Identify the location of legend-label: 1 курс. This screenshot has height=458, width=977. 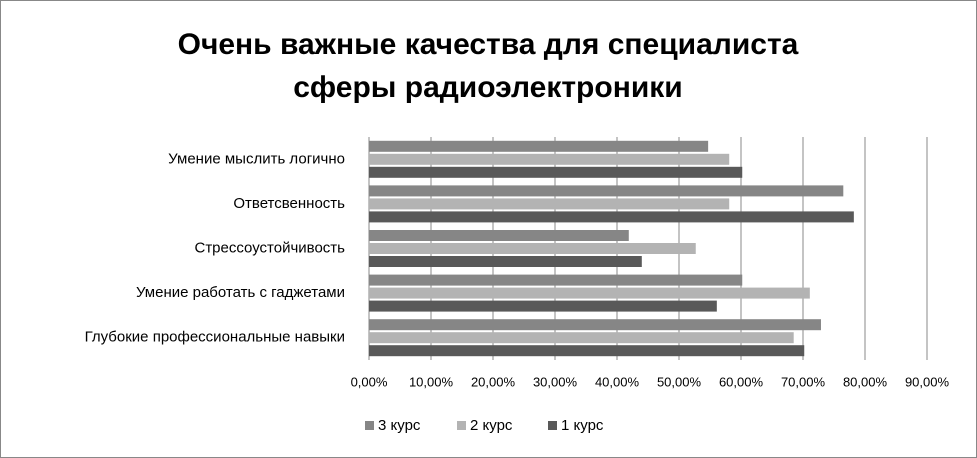
(582, 425).